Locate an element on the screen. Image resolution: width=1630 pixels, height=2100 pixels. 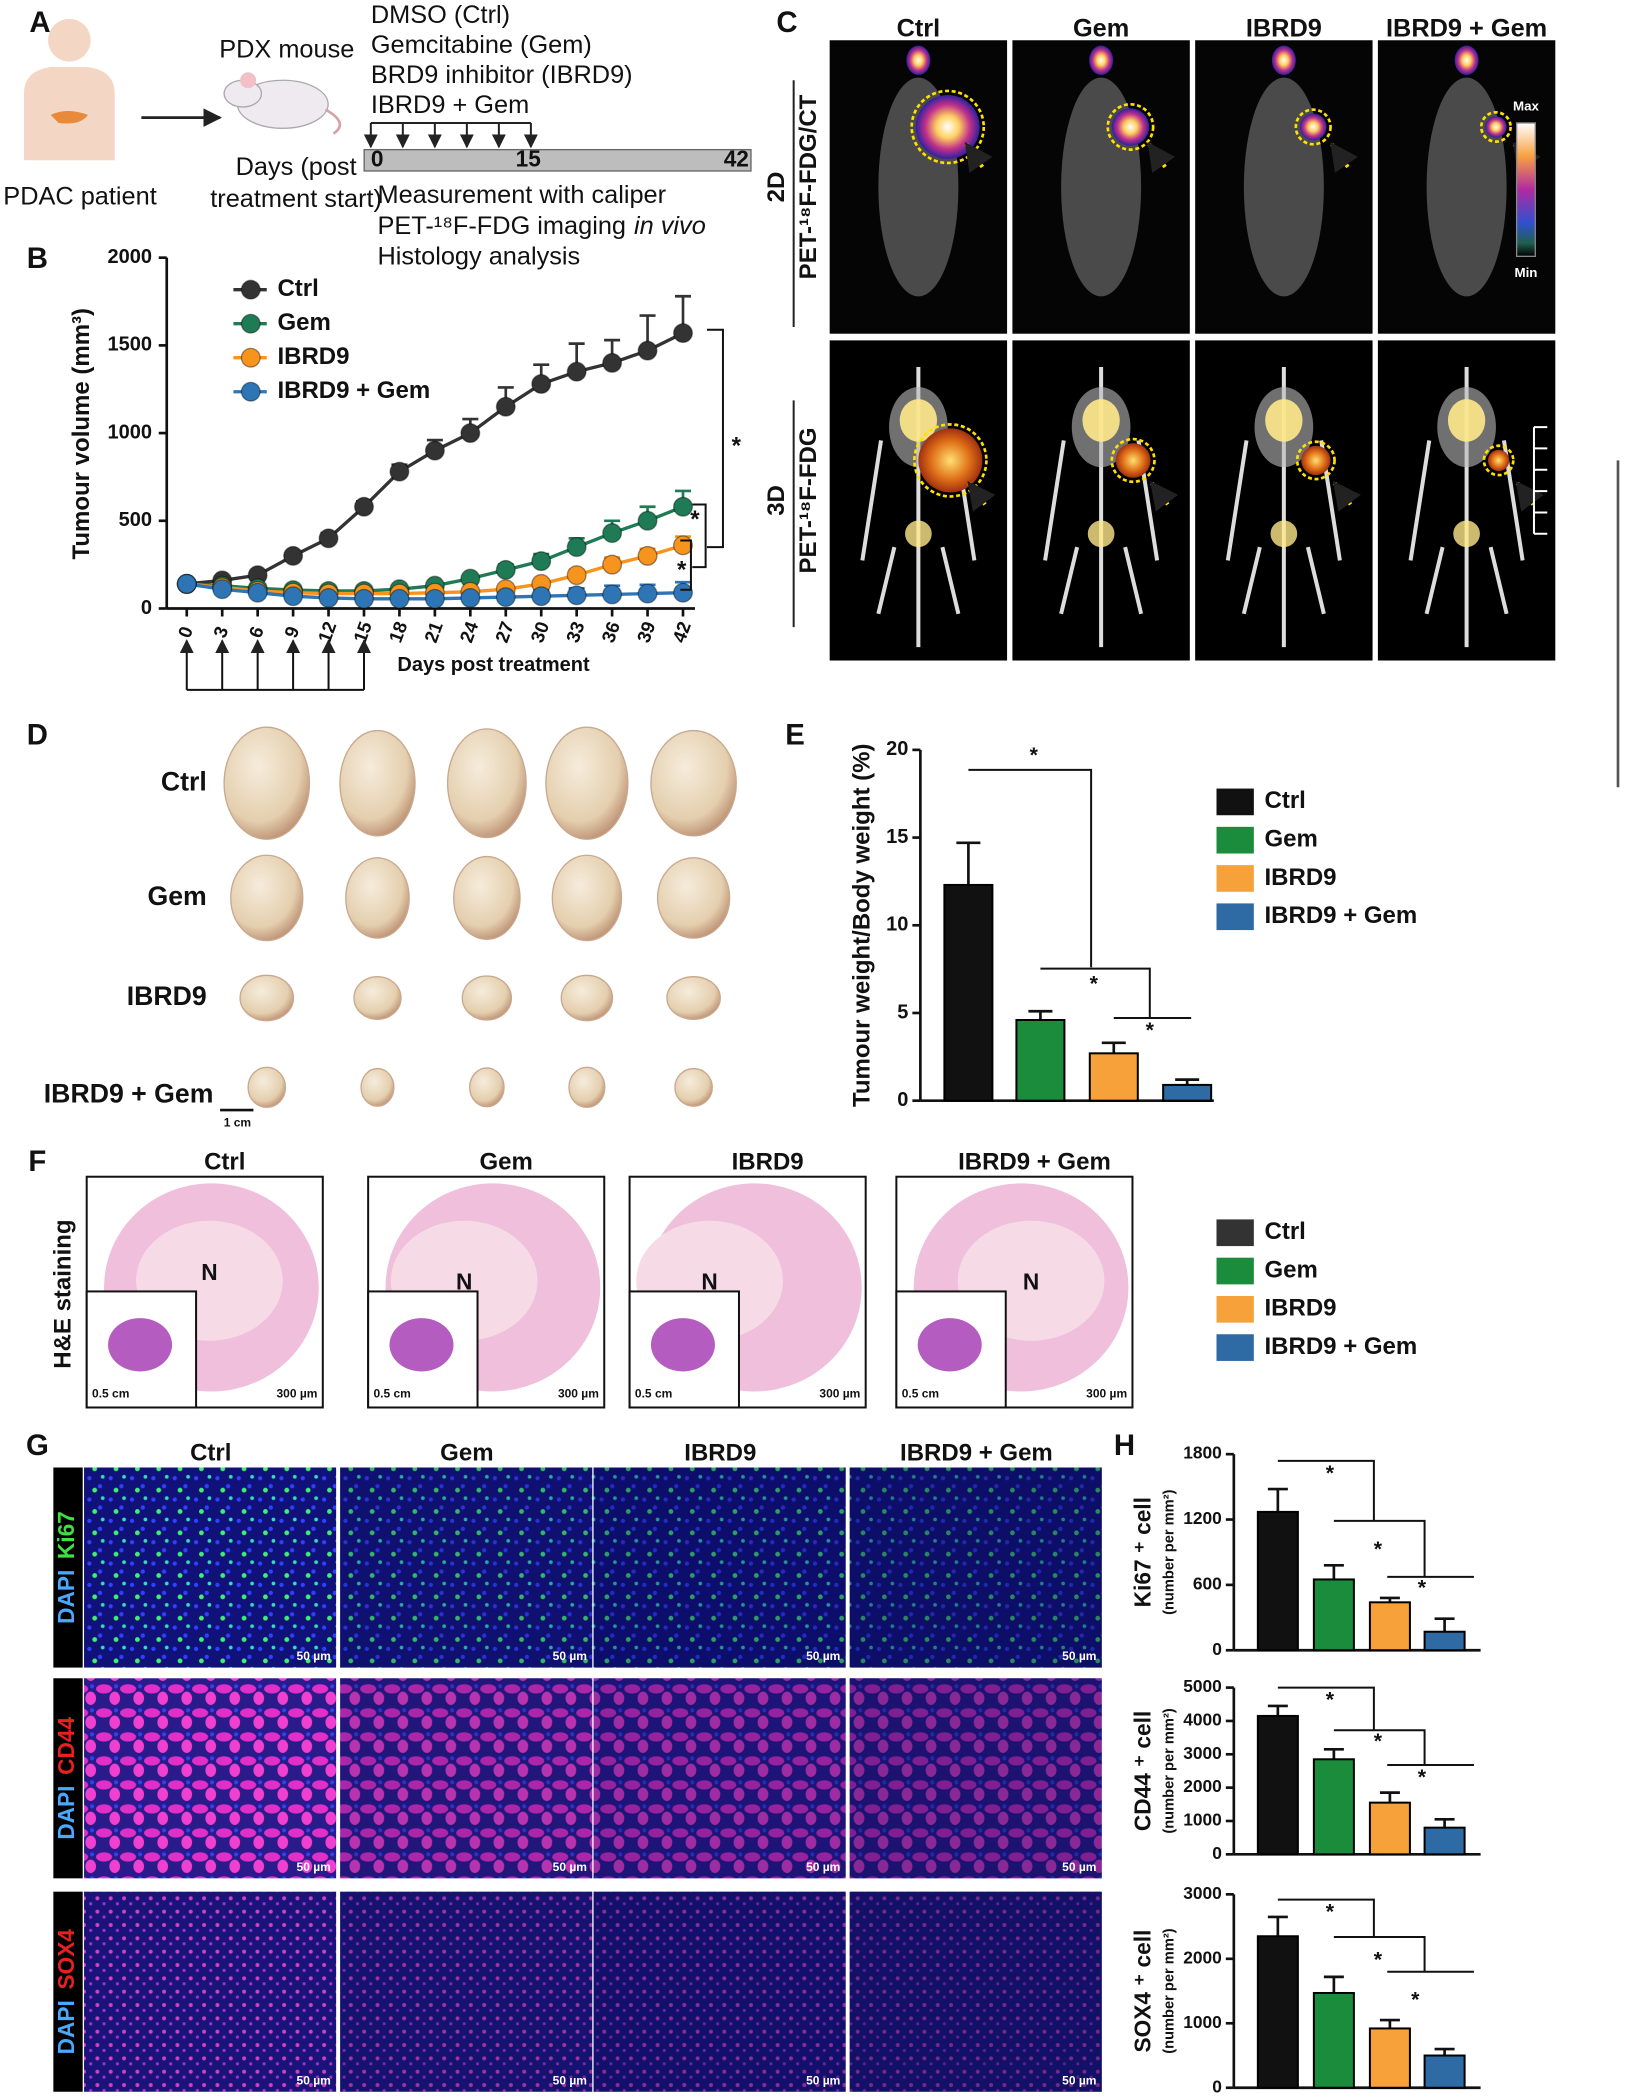
uptake is located at coordinates (1284, 534).